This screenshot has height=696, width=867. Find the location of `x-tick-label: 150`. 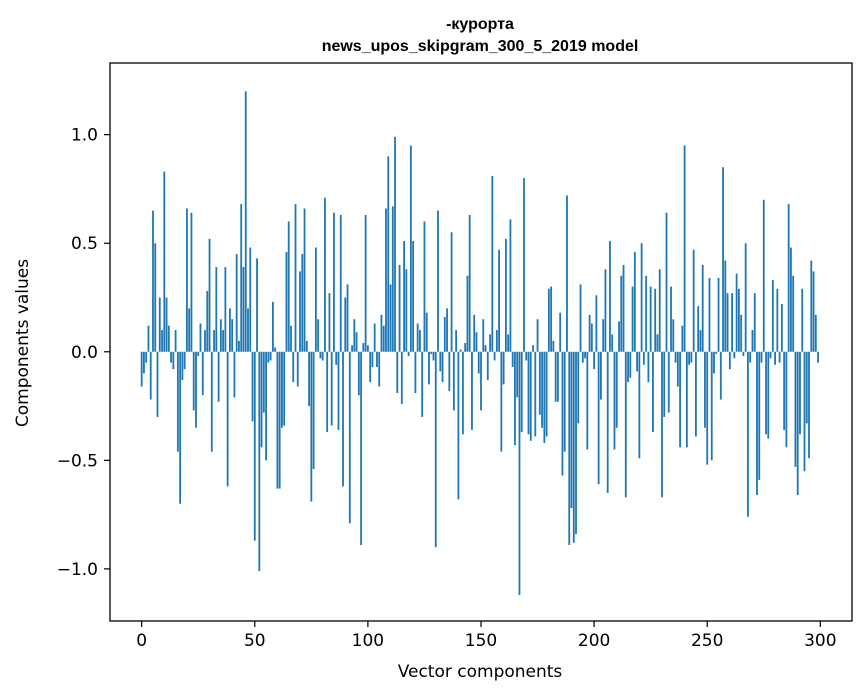

x-tick-label: 150 is located at coordinates (481, 641).